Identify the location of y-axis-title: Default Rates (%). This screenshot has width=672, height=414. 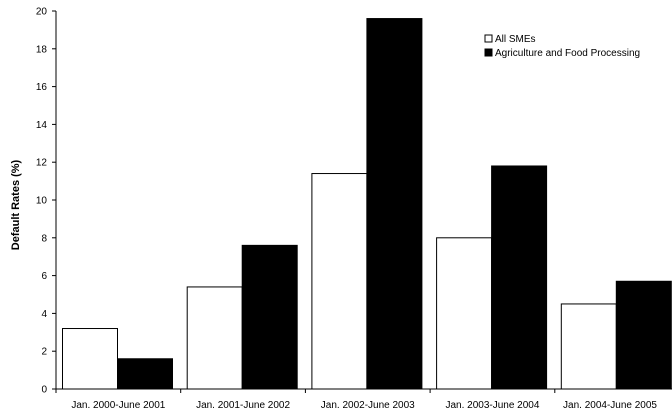
(16, 204).